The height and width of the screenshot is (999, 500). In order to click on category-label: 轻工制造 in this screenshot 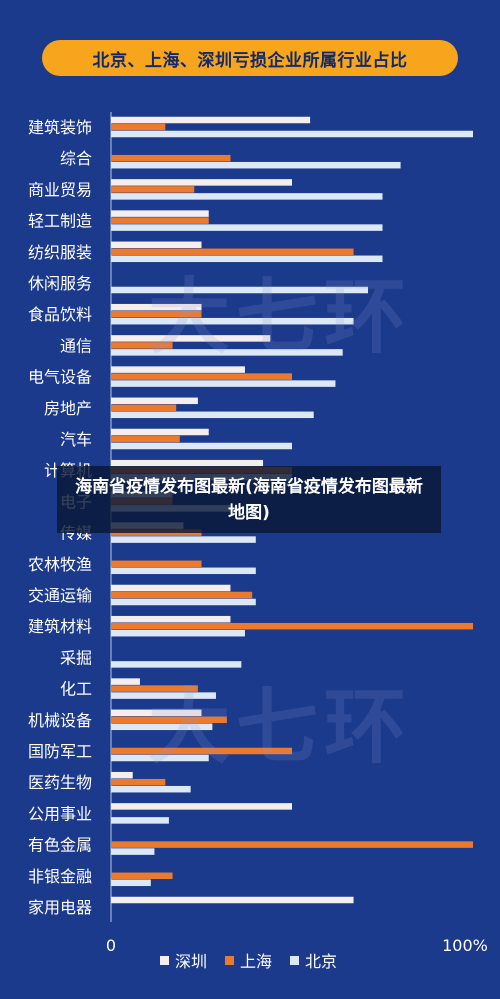, I will do `click(60, 221)`.